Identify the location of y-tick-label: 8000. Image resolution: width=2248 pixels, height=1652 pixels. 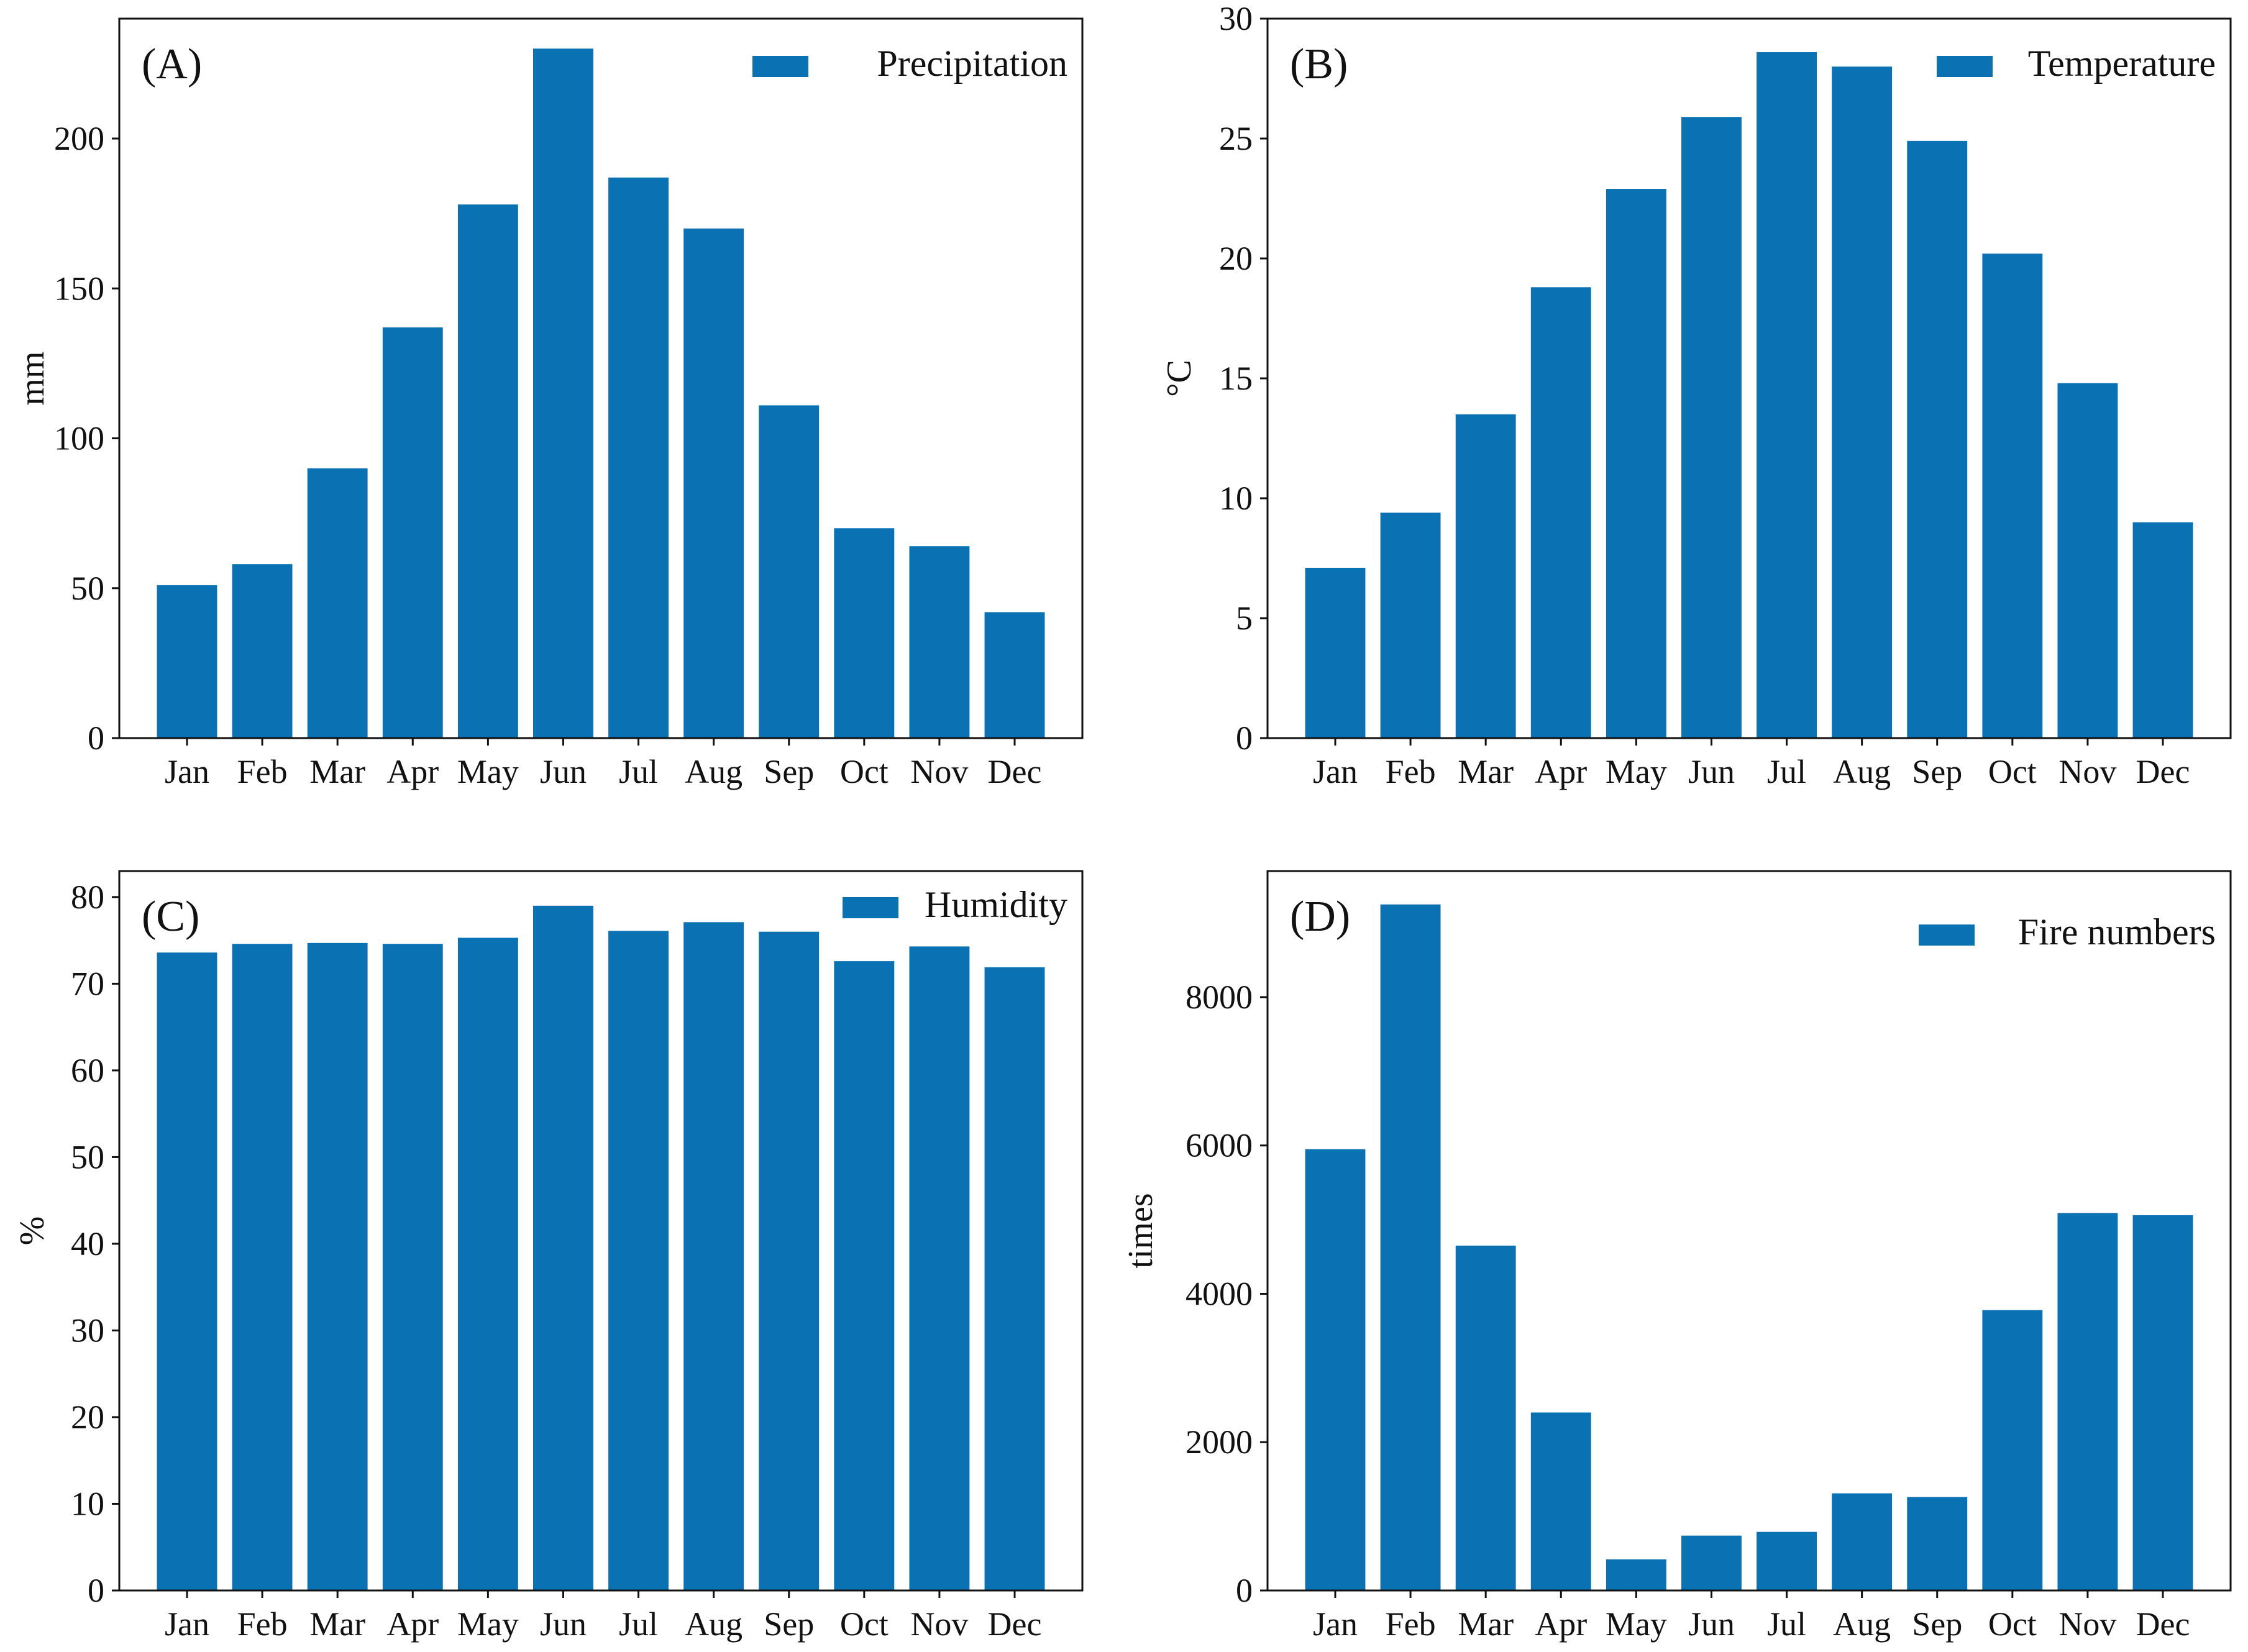
(1219, 998).